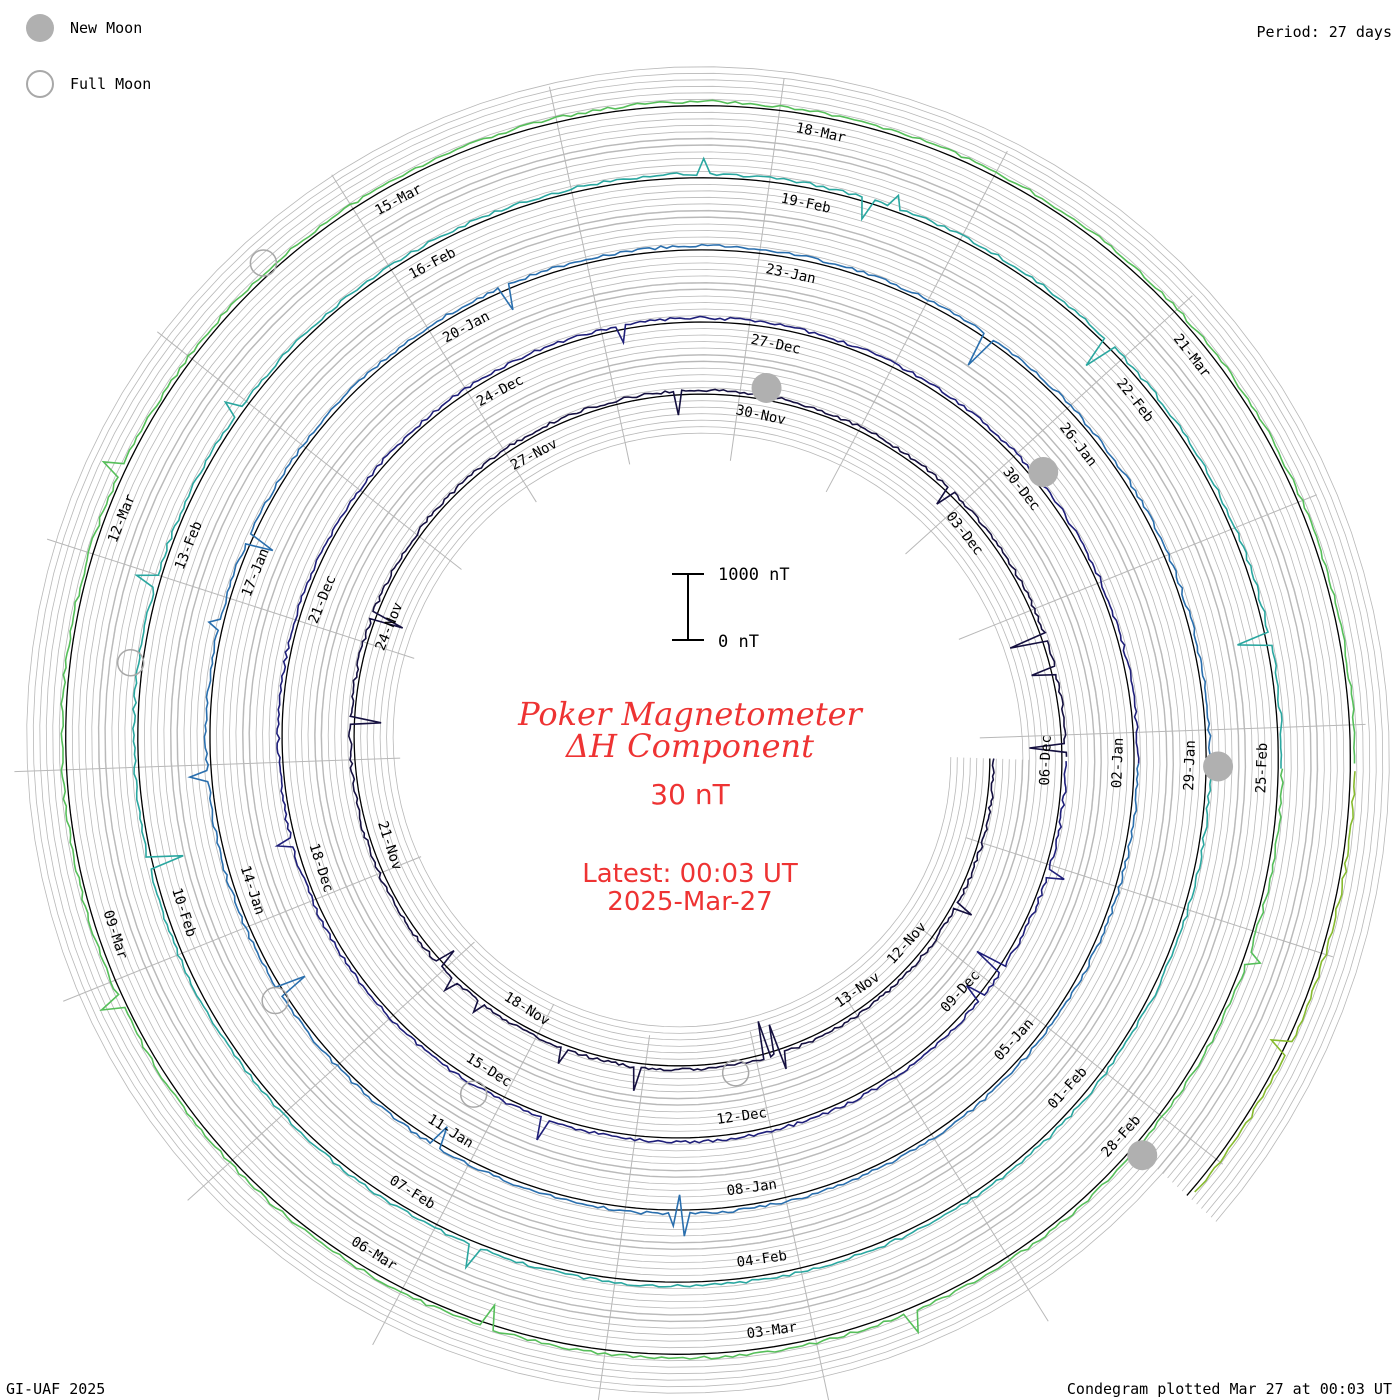  I want to click on date-label: 18-Mar, so click(820, 133).